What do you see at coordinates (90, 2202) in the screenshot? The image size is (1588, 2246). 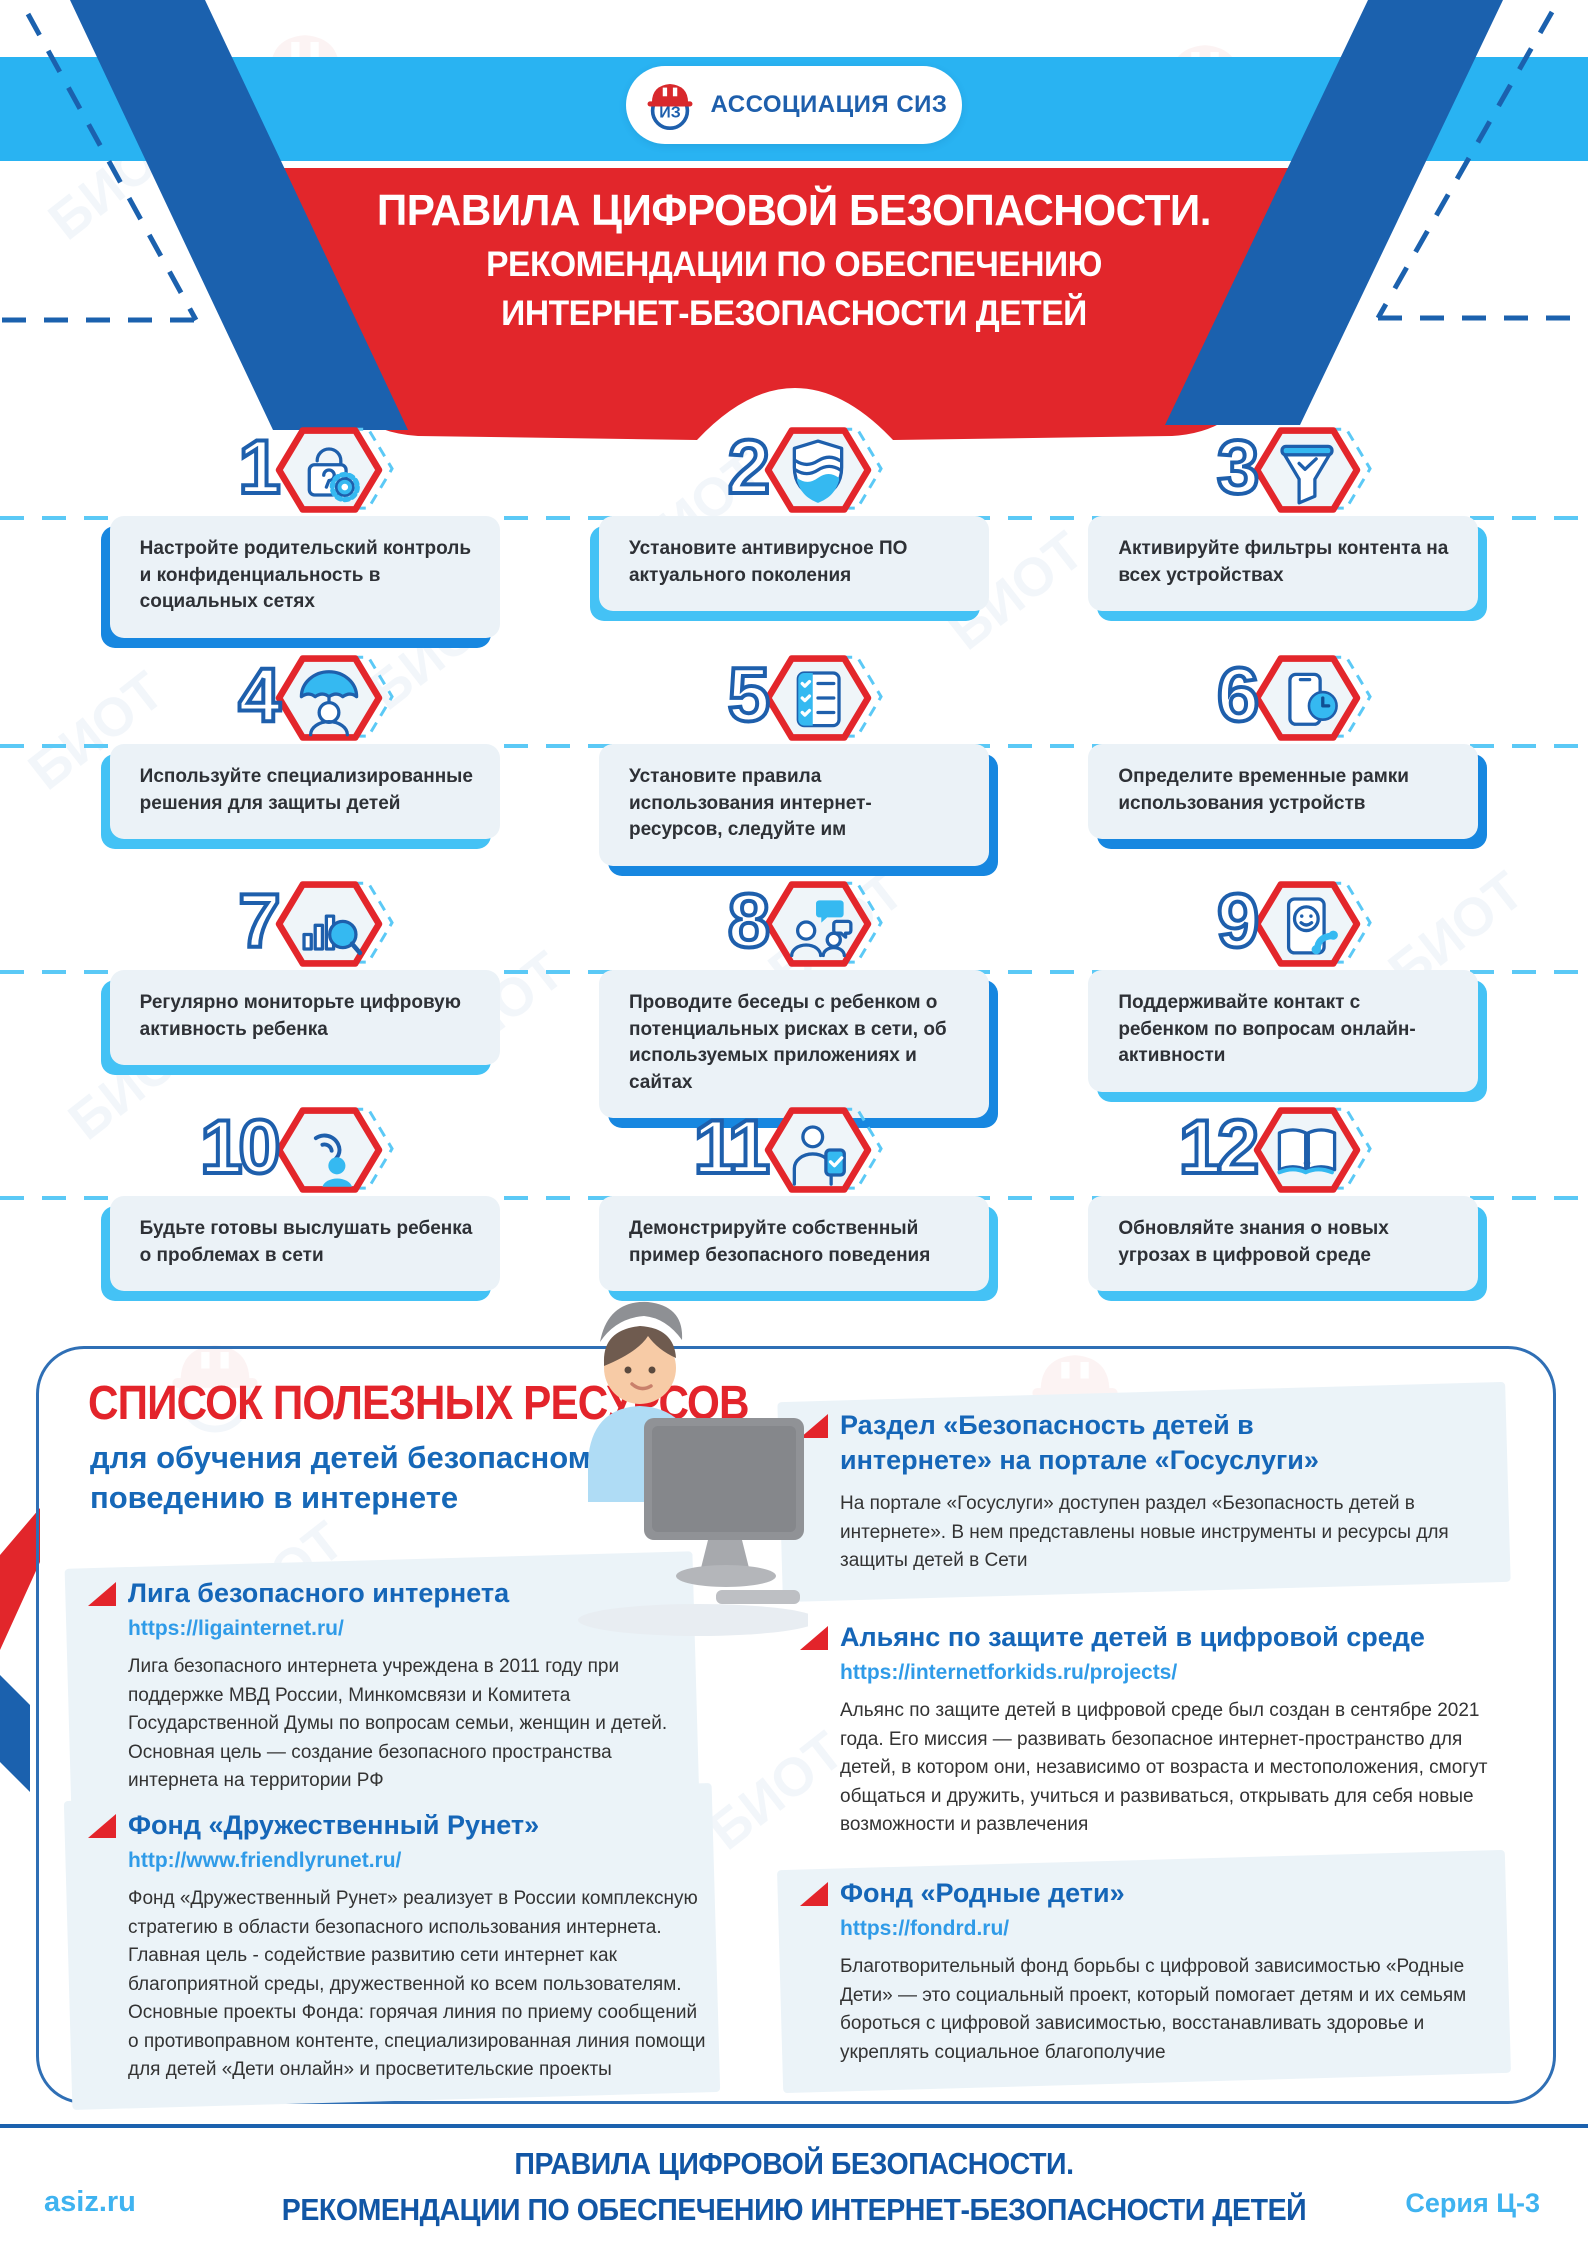 I see `footer-site-link: asiz.ru` at bounding box center [90, 2202].